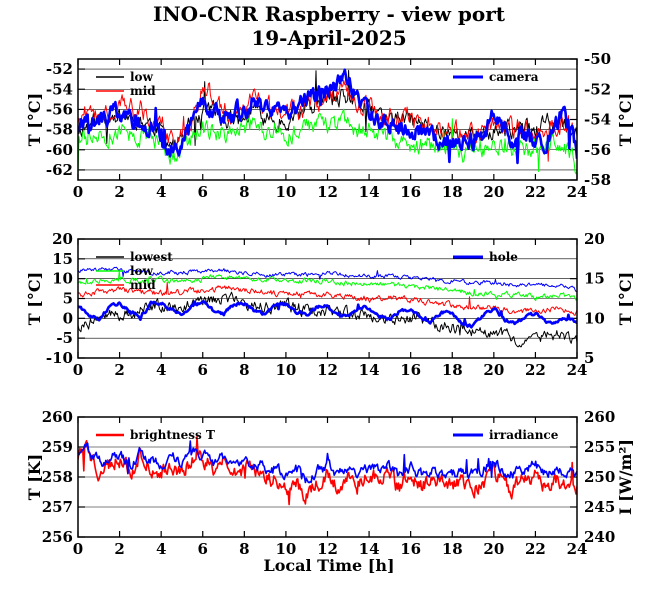 The image size is (660, 595). What do you see at coordinates (599, 477) in the screenshot?
I see `y2-tick-label: 250` at bounding box center [599, 477].